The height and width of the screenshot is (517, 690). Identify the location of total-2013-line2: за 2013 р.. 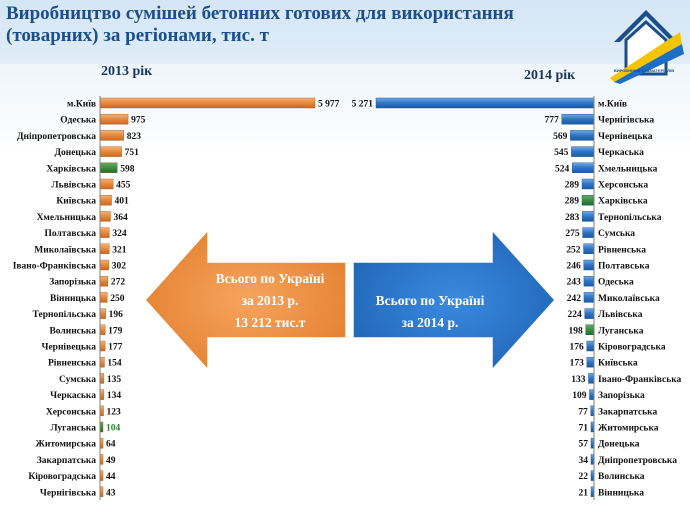
(270, 300).